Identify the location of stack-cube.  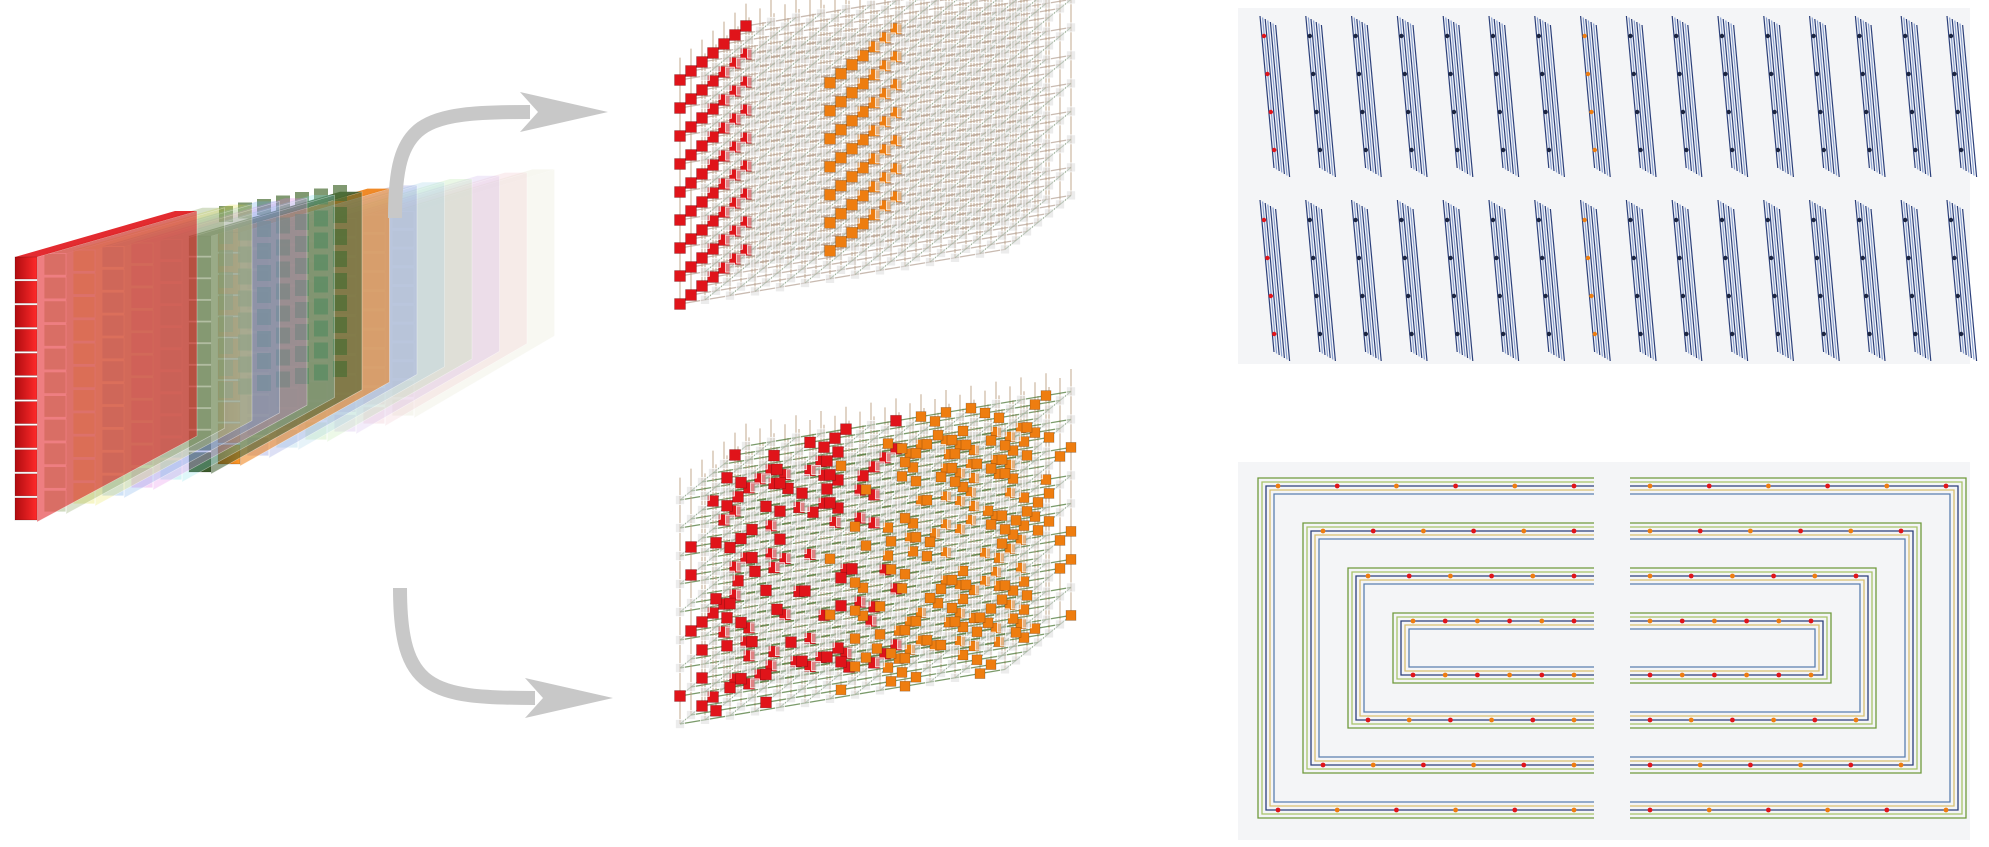
(403, 351).